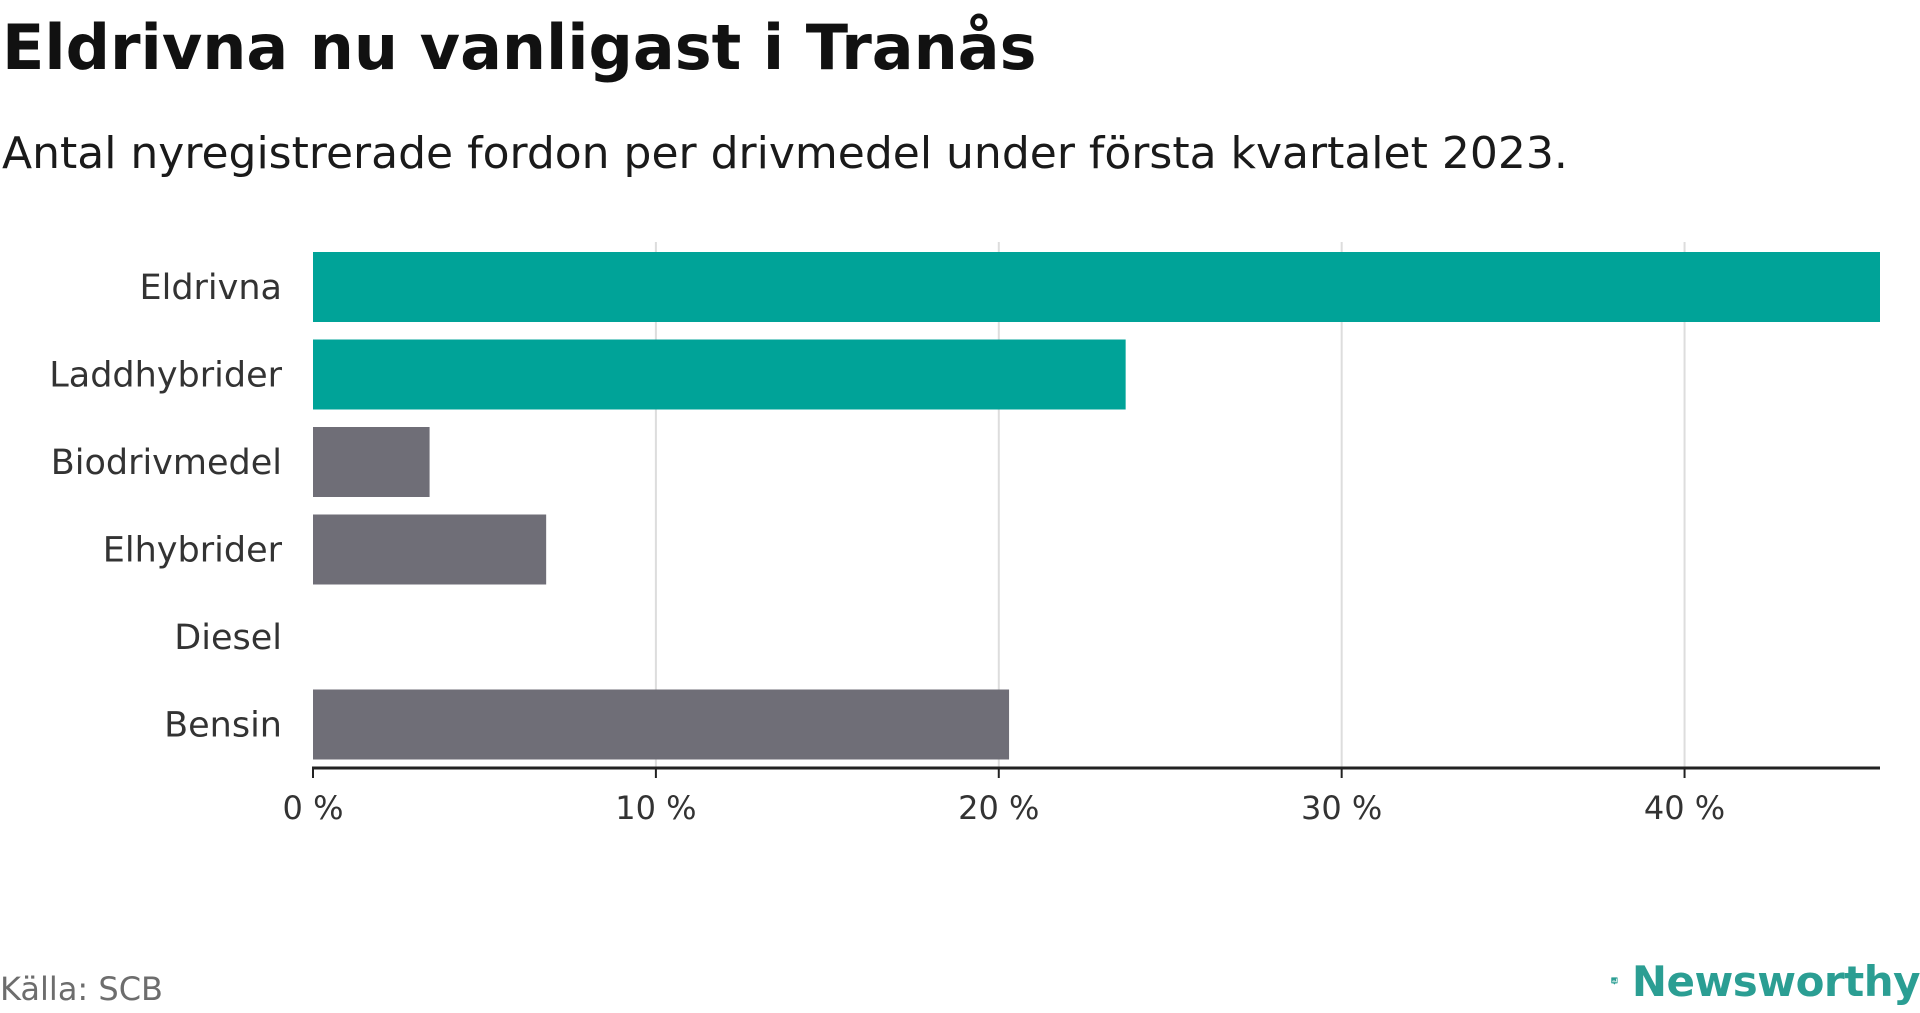  I want to click on bar-elhybrider, so click(430, 549).